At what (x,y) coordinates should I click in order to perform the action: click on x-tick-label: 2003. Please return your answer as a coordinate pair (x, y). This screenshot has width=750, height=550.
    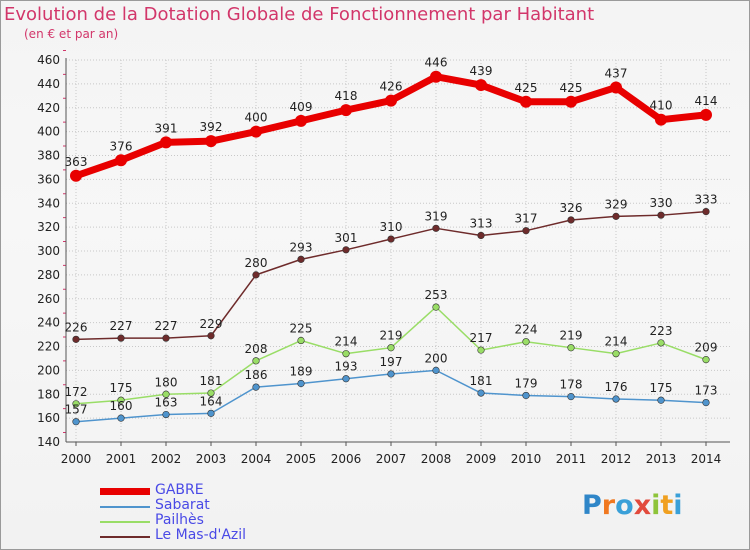
    Looking at the image, I should click on (211, 459).